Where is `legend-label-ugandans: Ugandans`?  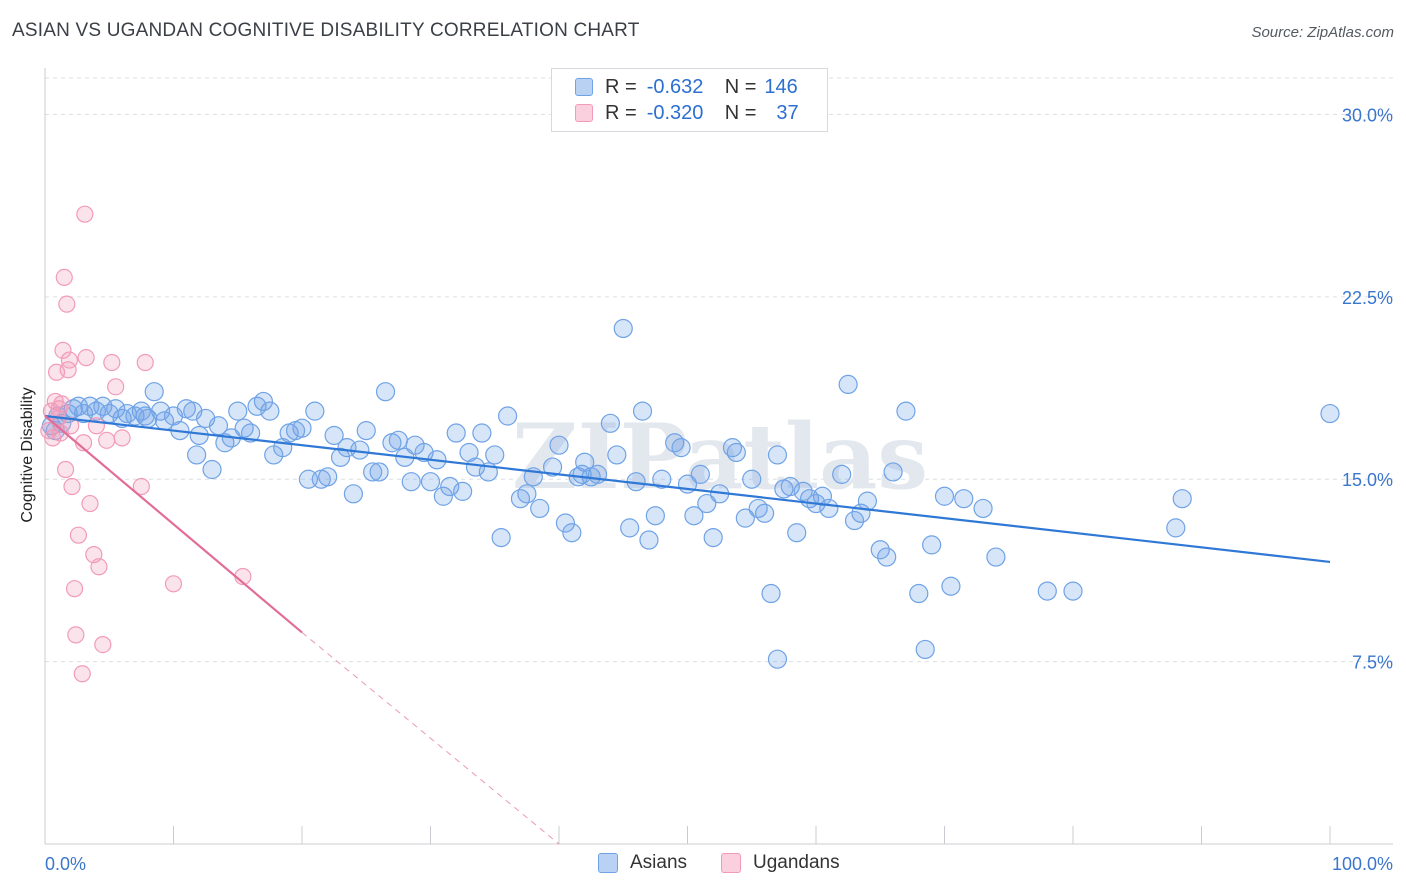 legend-label-ugandans: Ugandans is located at coordinates (796, 862).